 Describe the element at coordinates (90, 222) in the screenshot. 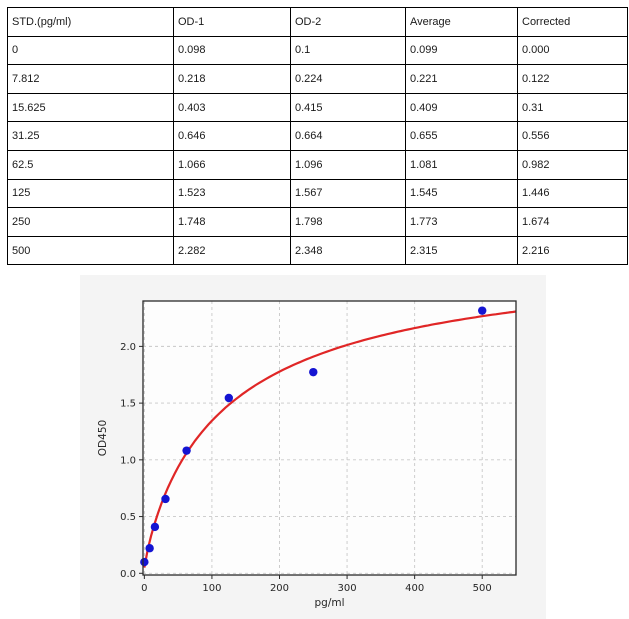

I see `table-cell: 250` at that location.